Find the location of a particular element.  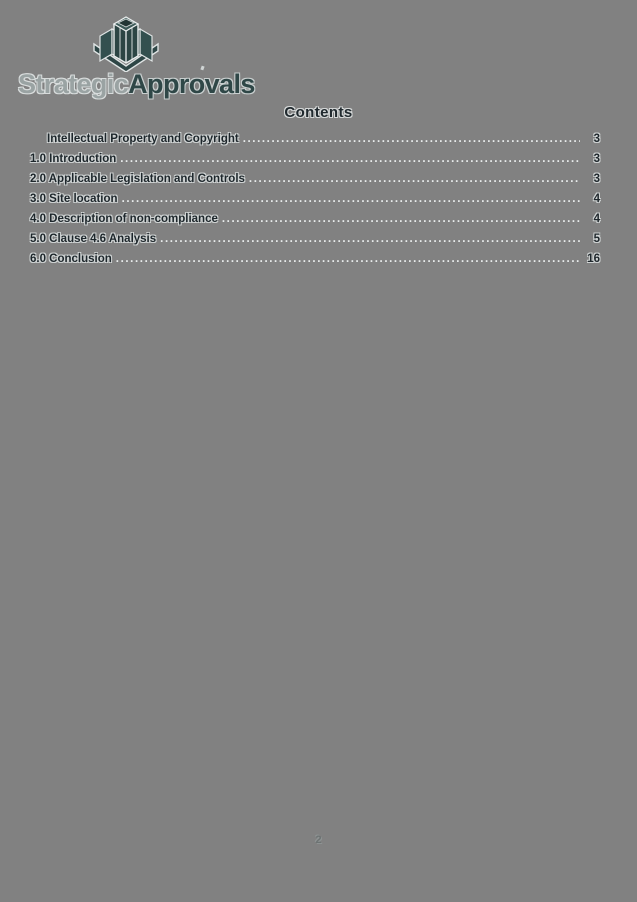

page-title: Contents is located at coordinates (318, 112).